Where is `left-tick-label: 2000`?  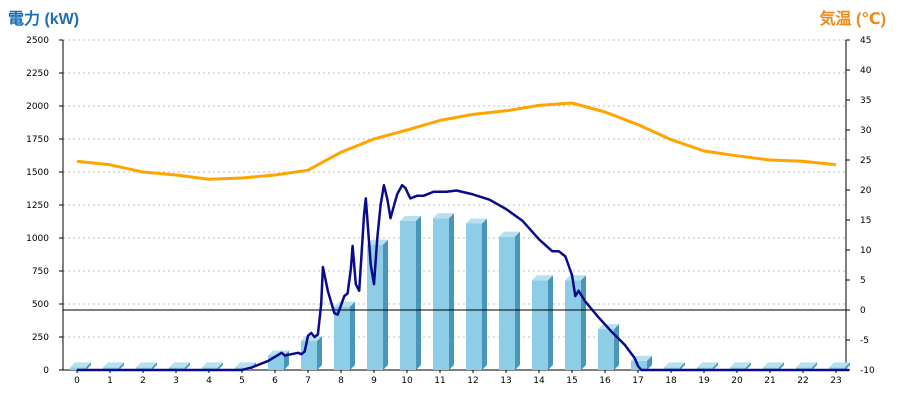 left-tick-label: 2000 is located at coordinates (37, 107).